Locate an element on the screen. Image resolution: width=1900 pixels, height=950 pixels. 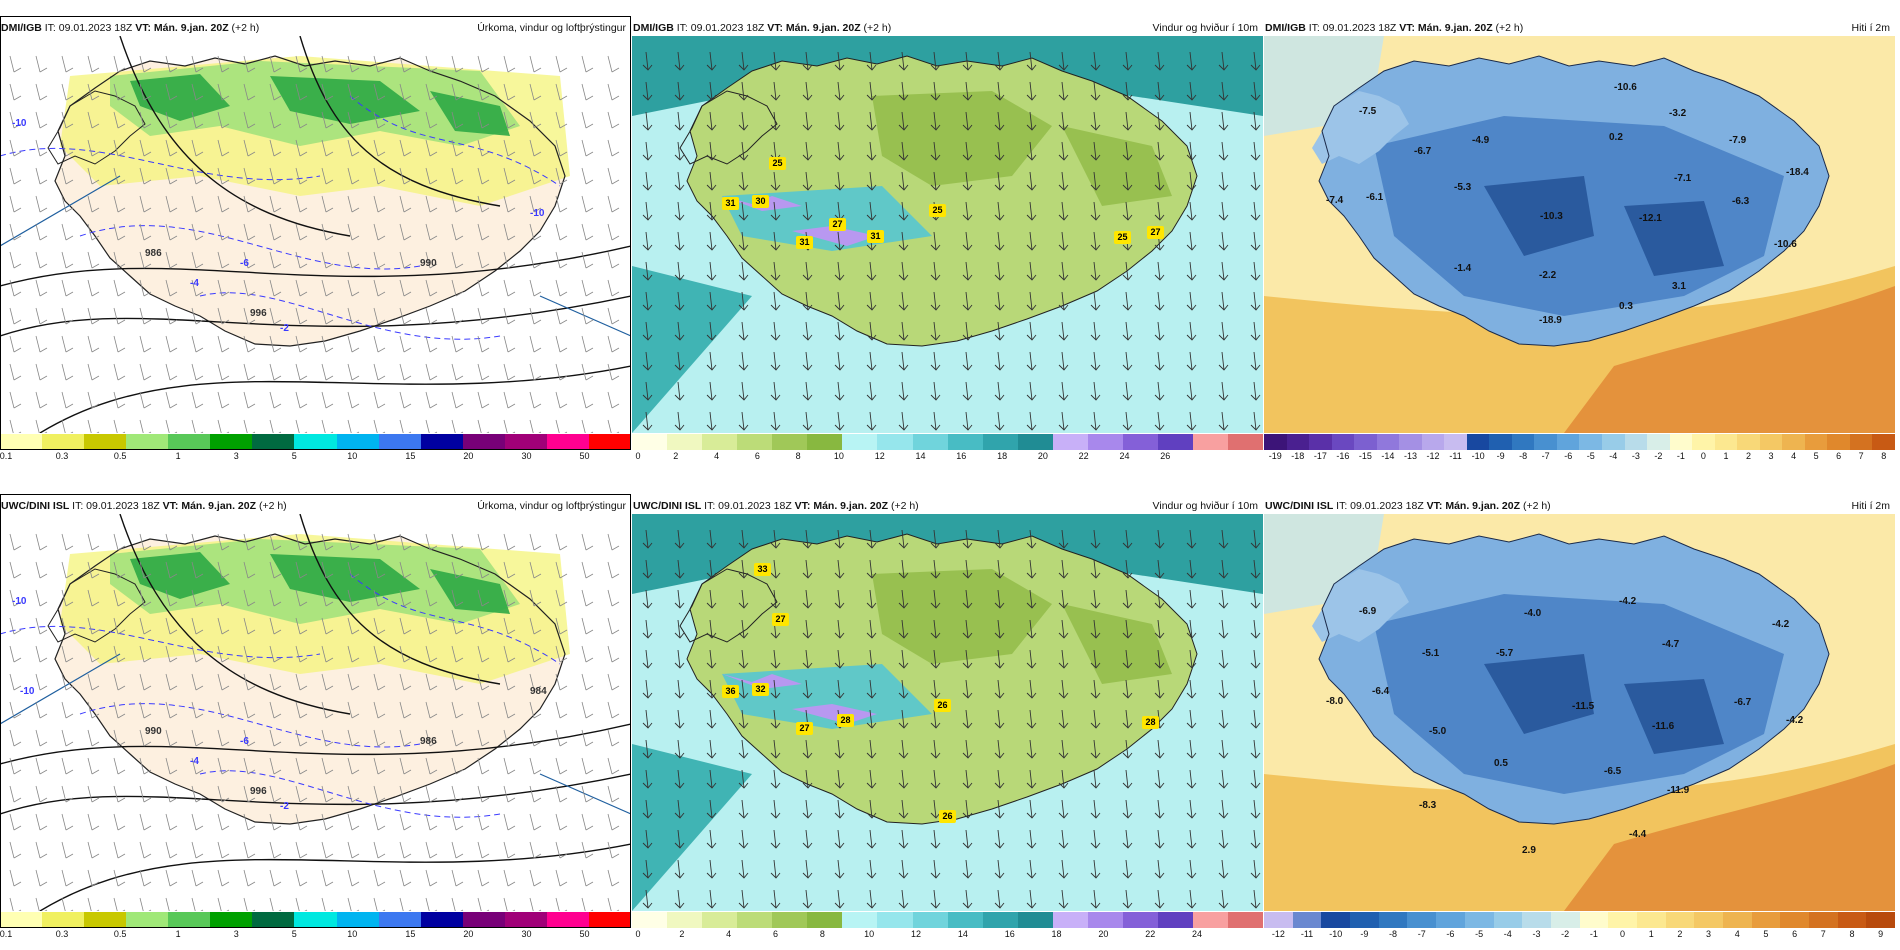
wind-map: 25 31 30 27 31 31 25 25 27 is located at coordinates (947, 234).